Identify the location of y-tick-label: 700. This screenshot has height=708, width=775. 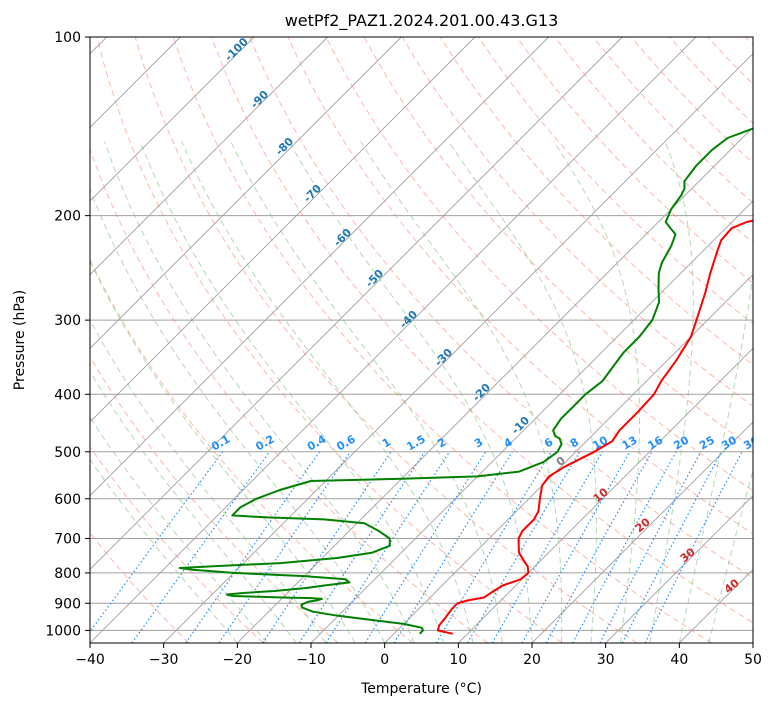
(67, 540).